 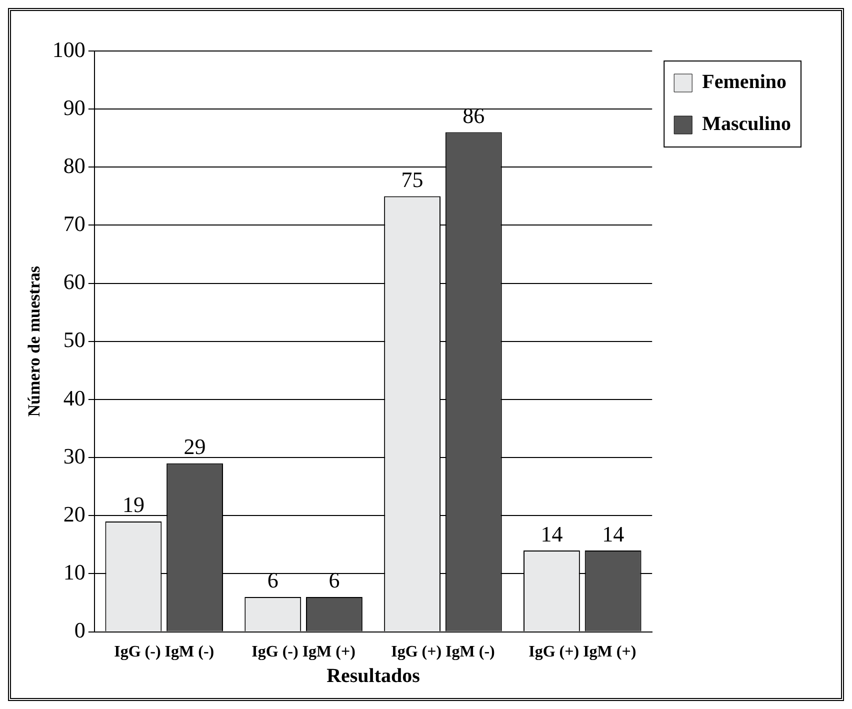 I want to click on y-tick-label: 60, so click(x=74, y=281).